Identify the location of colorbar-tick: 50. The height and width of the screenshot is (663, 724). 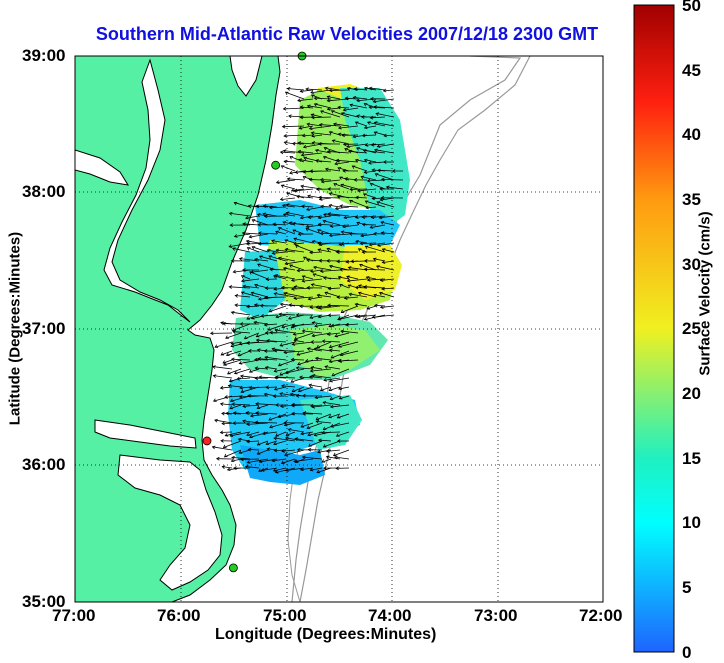
(691, 8).